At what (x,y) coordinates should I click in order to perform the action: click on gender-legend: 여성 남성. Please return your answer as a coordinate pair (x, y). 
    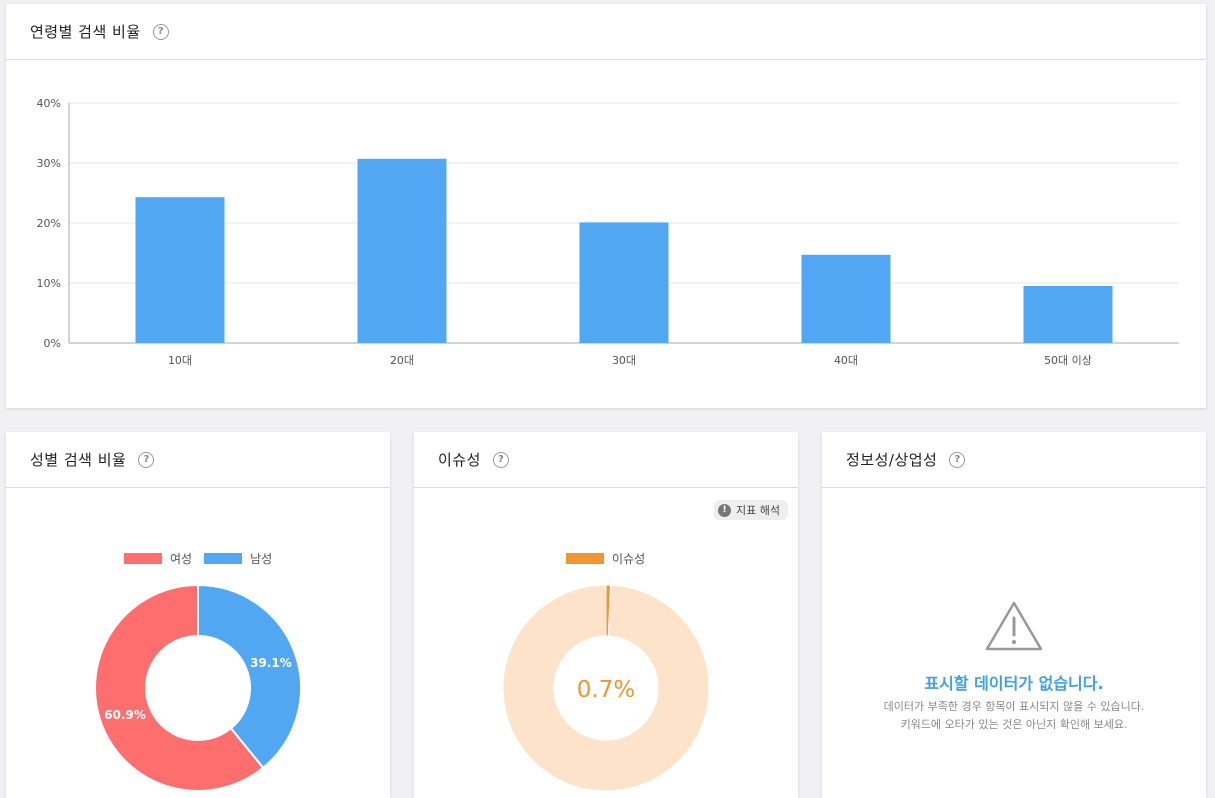
    Looking at the image, I should click on (204, 558).